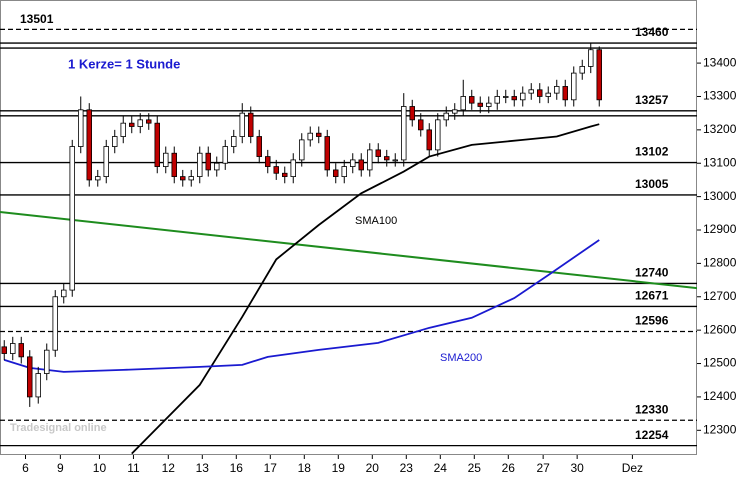  I want to click on y-tick-label: 13000, so click(720, 196).